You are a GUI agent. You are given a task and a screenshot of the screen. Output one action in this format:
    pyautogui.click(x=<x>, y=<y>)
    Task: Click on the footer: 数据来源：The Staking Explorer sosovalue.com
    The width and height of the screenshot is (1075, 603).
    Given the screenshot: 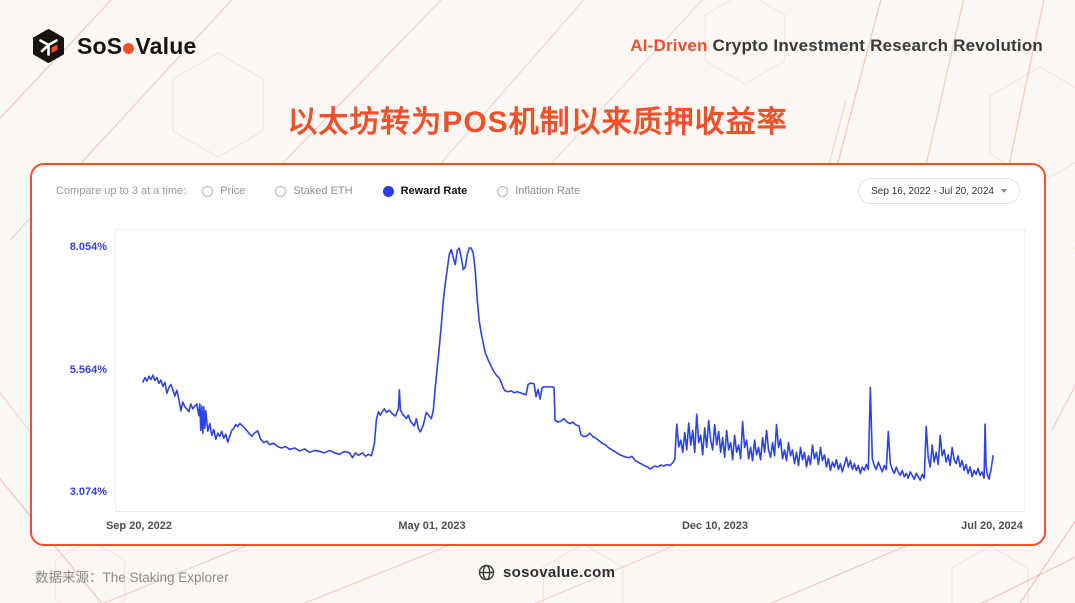 What is the action you would take?
    pyautogui.click(x=537, y=576)
    